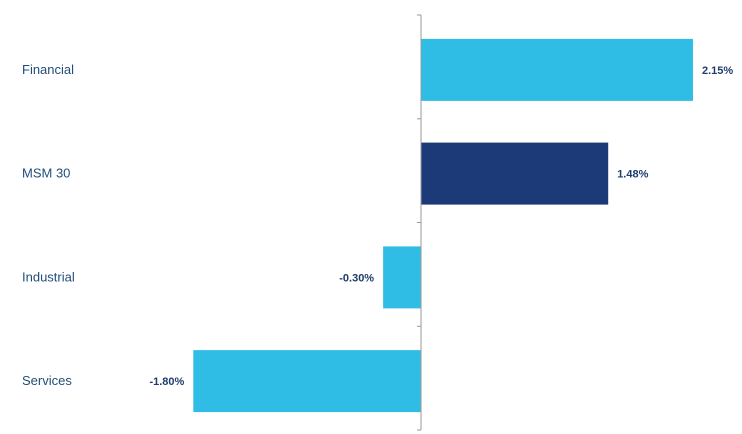  Describe the element at coordinates (307, 381) in the screenshot. I see `bar-services` at that location.